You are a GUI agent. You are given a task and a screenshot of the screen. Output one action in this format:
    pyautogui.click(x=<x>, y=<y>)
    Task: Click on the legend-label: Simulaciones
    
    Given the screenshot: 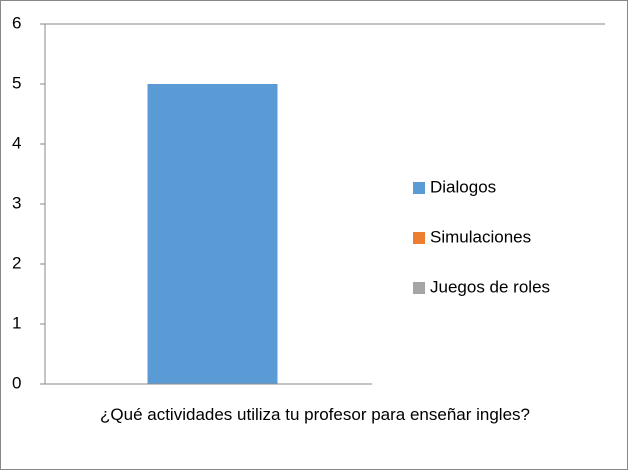 What is the action you would take?
    pyautogui.click(x=480, y=236)
    